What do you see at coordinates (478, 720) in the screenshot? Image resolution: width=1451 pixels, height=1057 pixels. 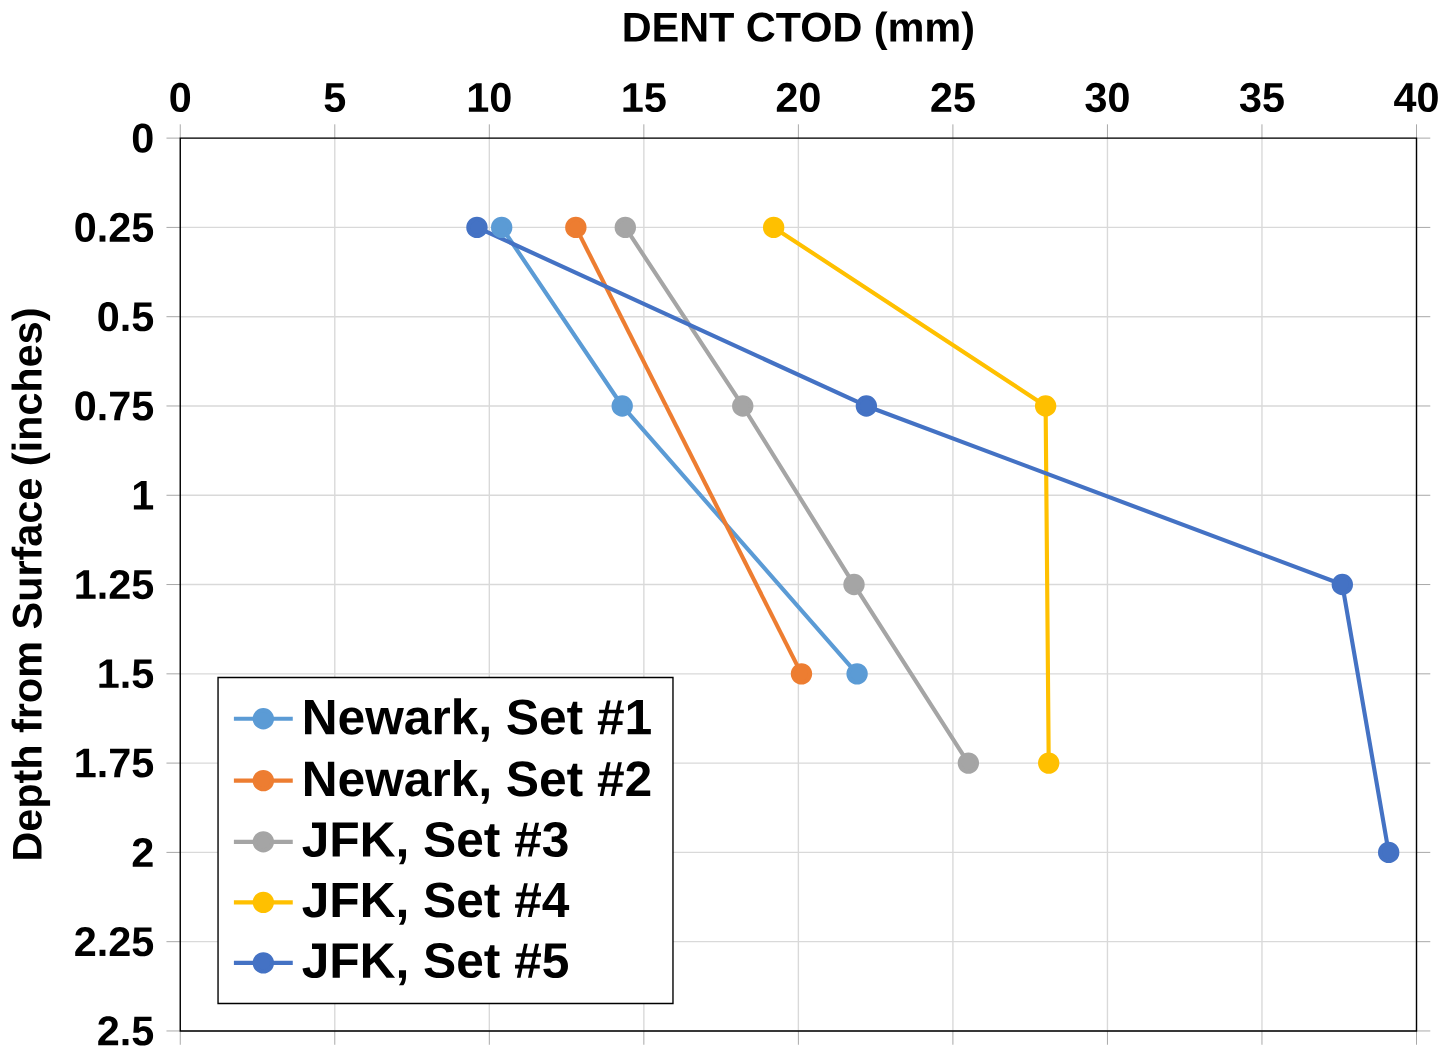 I see `legend-label: Newark, Set #1` at bounding box center [478, 720].